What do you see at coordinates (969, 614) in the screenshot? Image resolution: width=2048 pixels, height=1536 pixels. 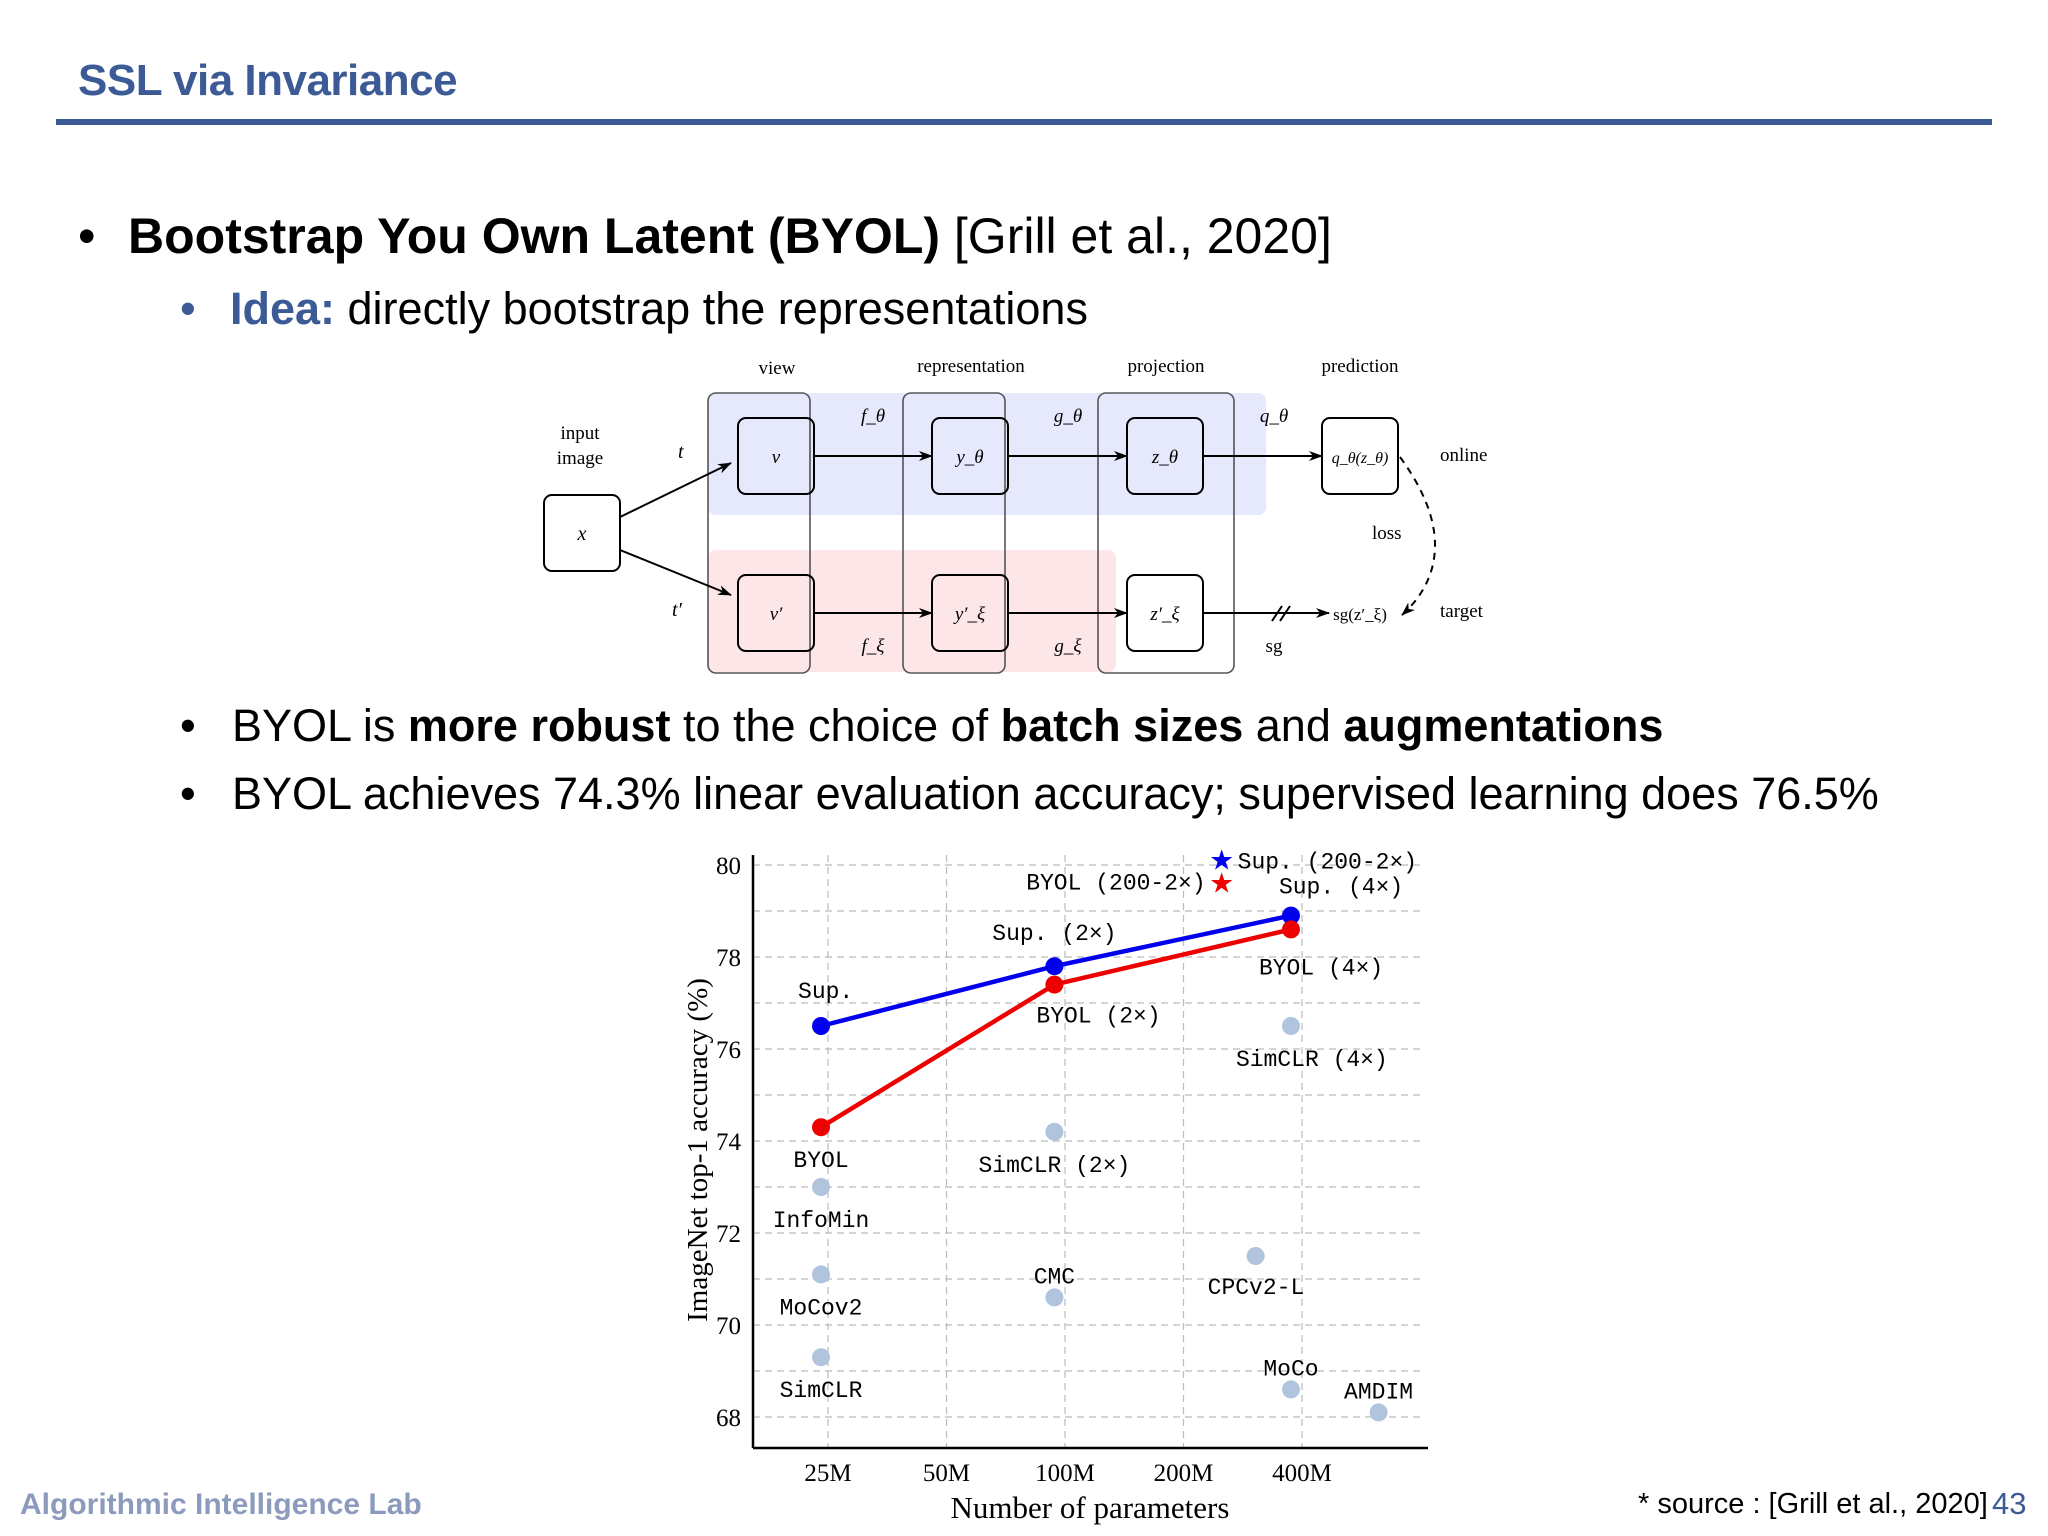 I see `node-y-xi: y′_ξ` at bounding box center [969, 614].